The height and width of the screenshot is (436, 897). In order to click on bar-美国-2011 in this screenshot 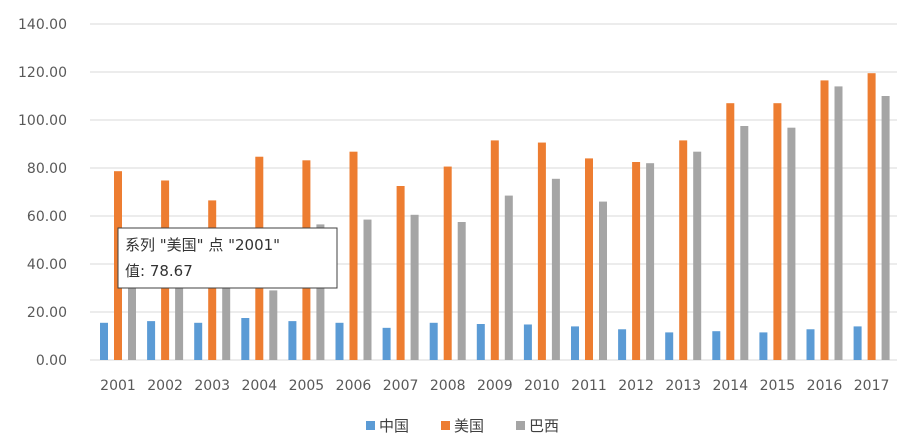, I will do `click(589, 259)`.